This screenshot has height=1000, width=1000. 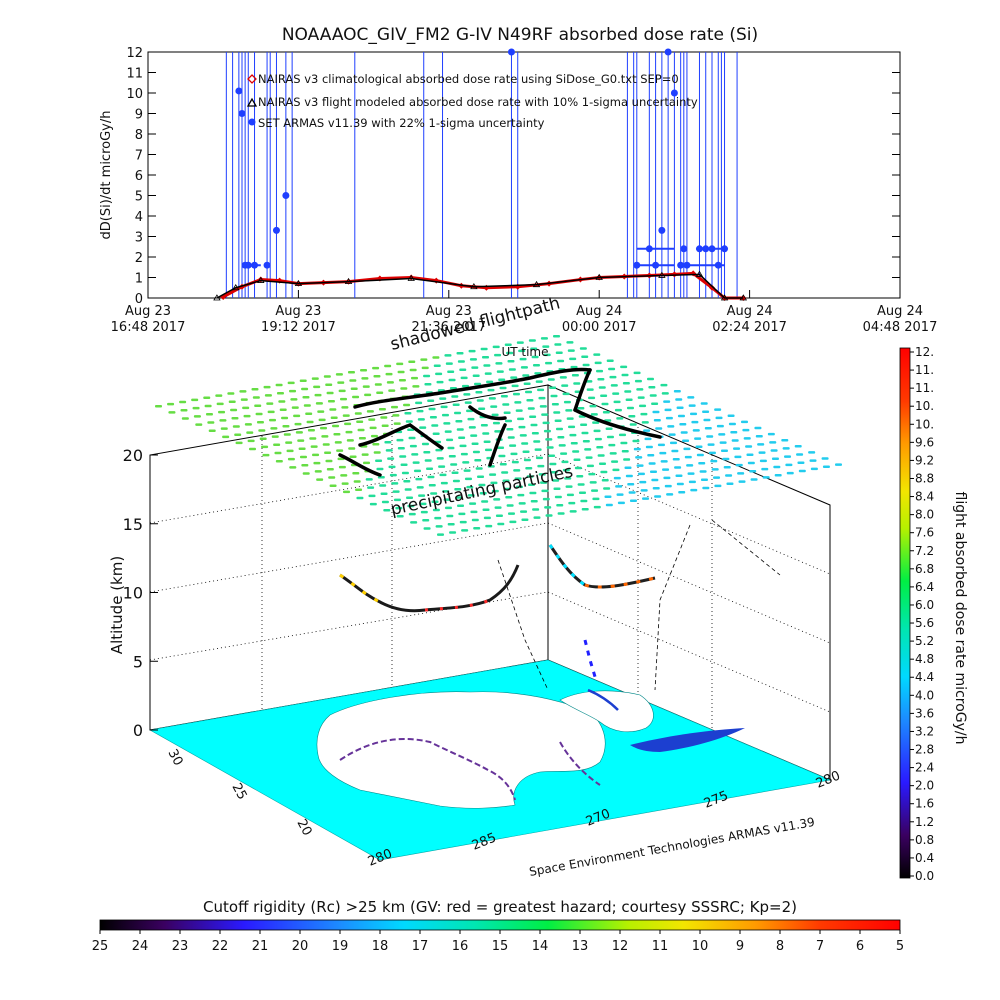 I want to click on y-tick-label: 1, so click(x=139, y=279).